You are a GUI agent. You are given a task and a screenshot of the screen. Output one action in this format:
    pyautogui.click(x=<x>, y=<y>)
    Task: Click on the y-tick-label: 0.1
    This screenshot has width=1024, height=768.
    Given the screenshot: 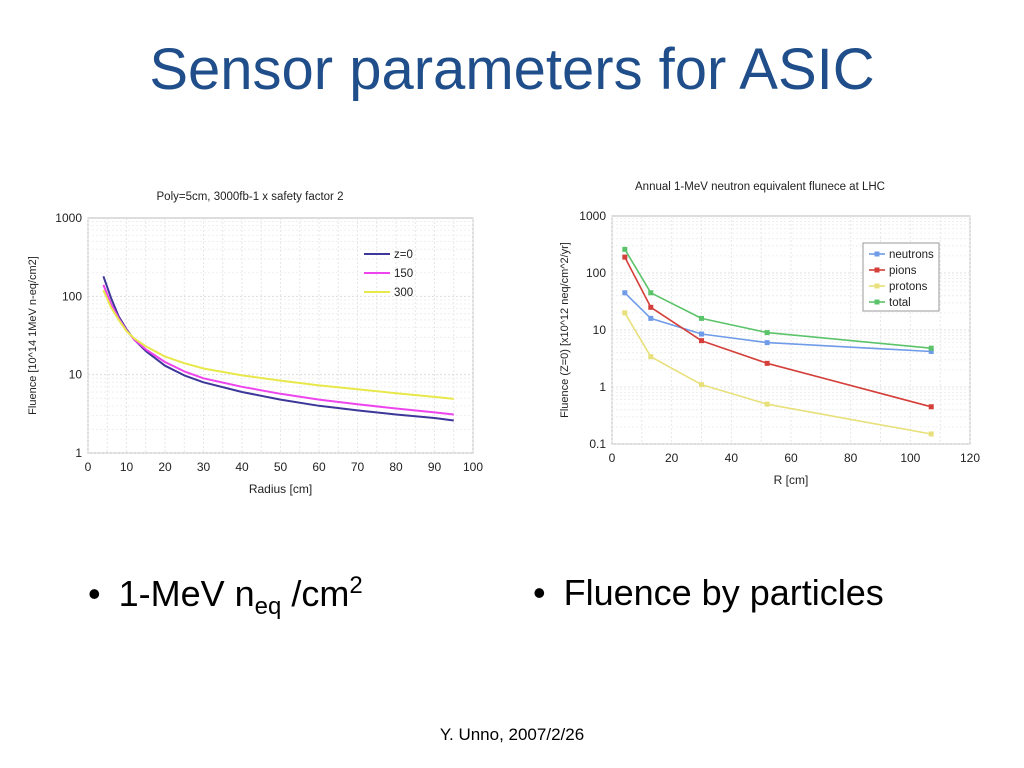 What is the action you would take?
    pyautogui.click(x=597, y=444)
    